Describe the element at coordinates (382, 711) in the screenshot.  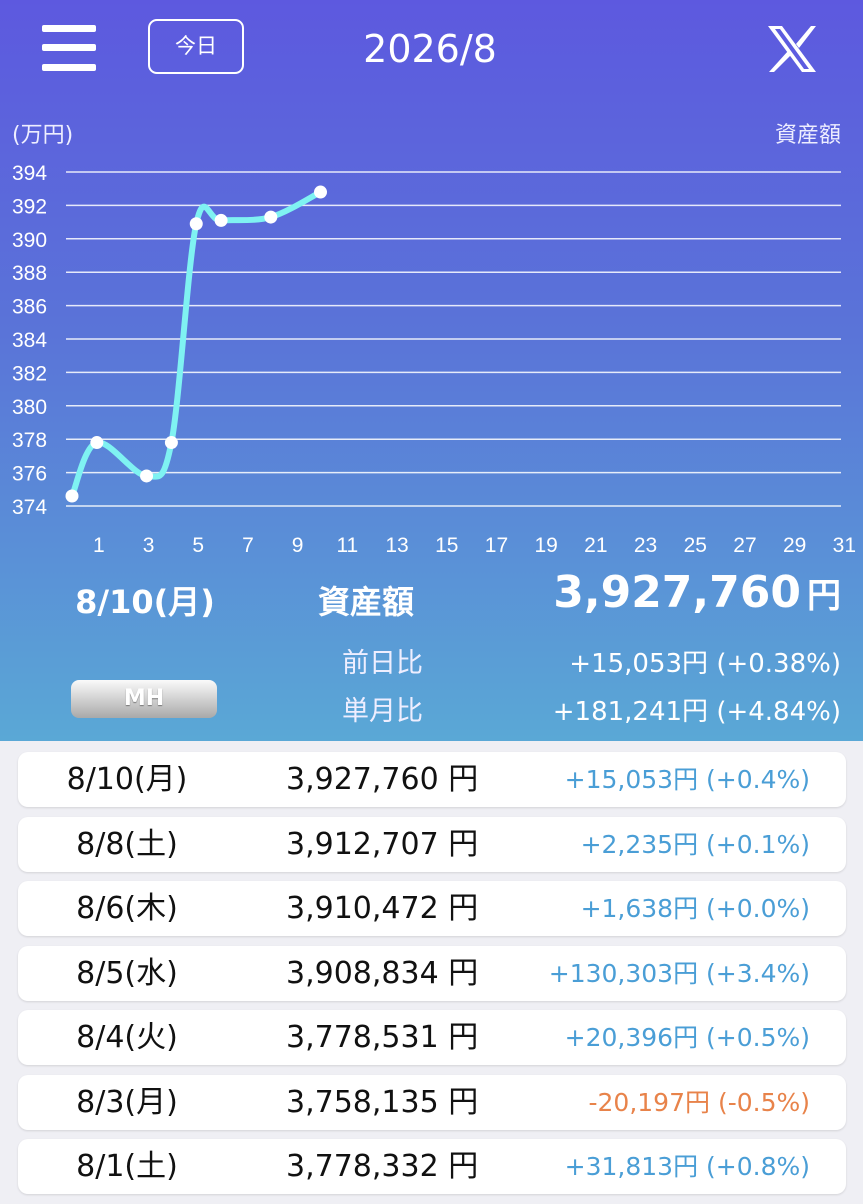
I see `month-label: 単月比` at that location.